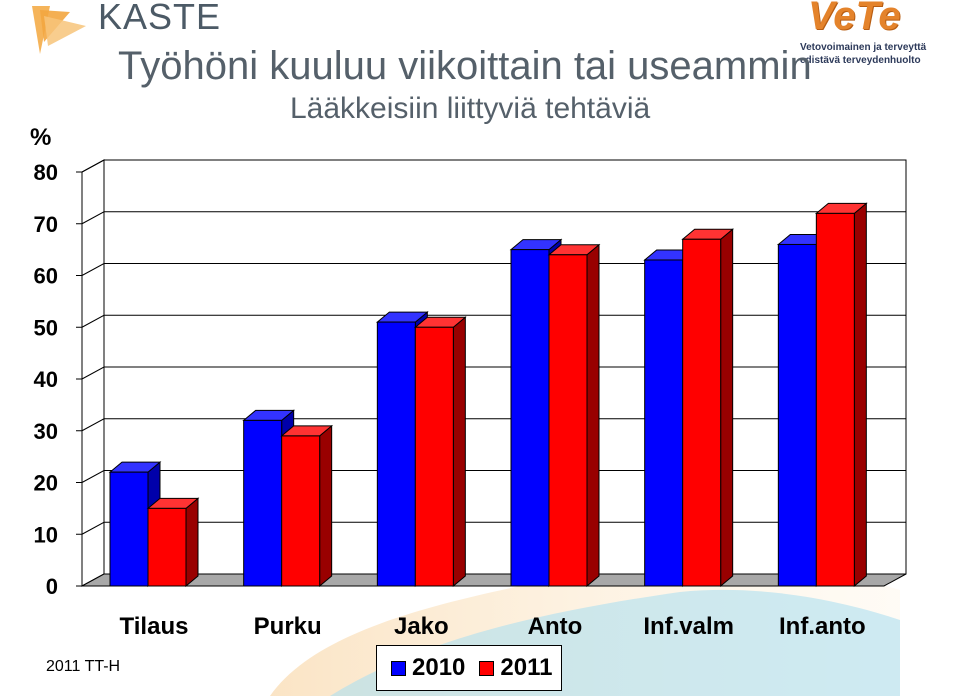 The height and width of the screenshot is (696, 960). I want to click on chart-subtitle: Lääkkeisiin liittyviä tehtäviä, so click(470, 108).